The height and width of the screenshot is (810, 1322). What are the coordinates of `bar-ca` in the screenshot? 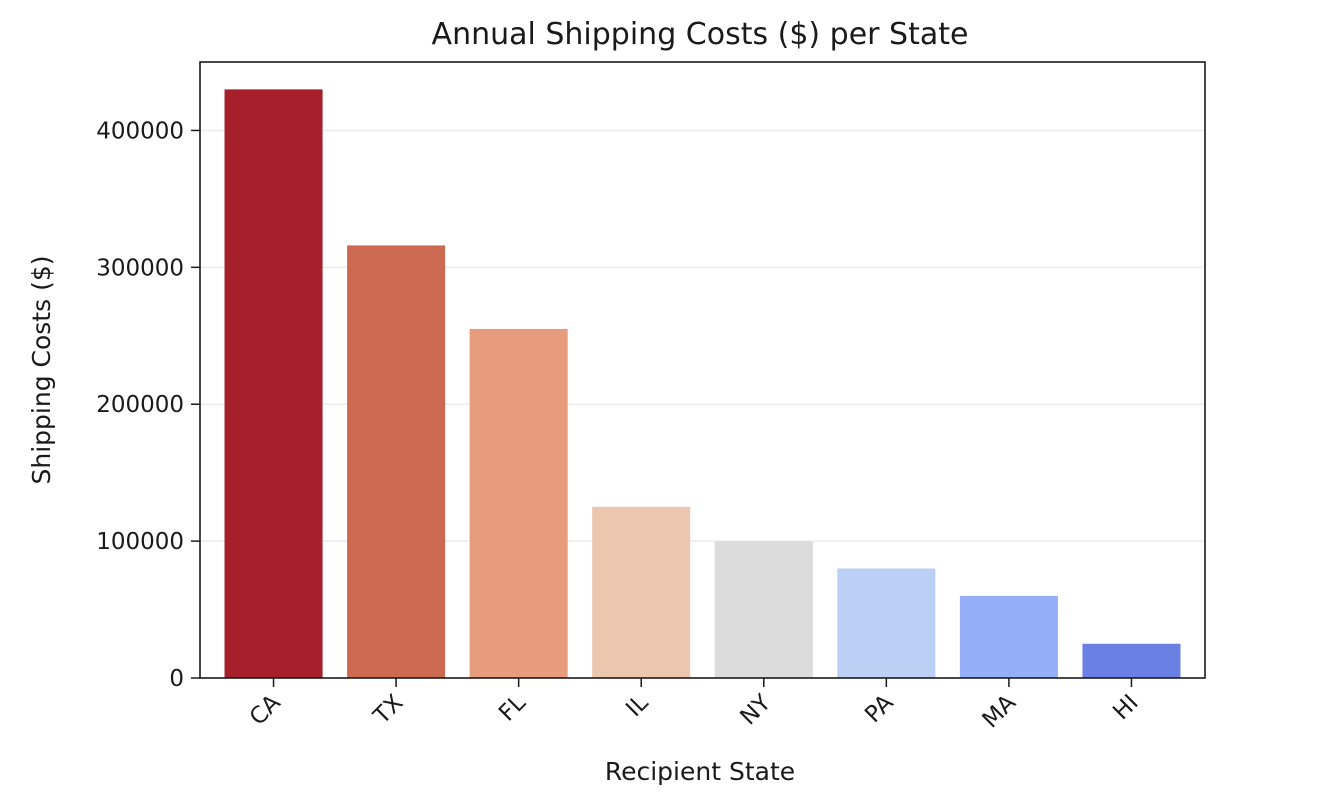 It's located at (273, 383).